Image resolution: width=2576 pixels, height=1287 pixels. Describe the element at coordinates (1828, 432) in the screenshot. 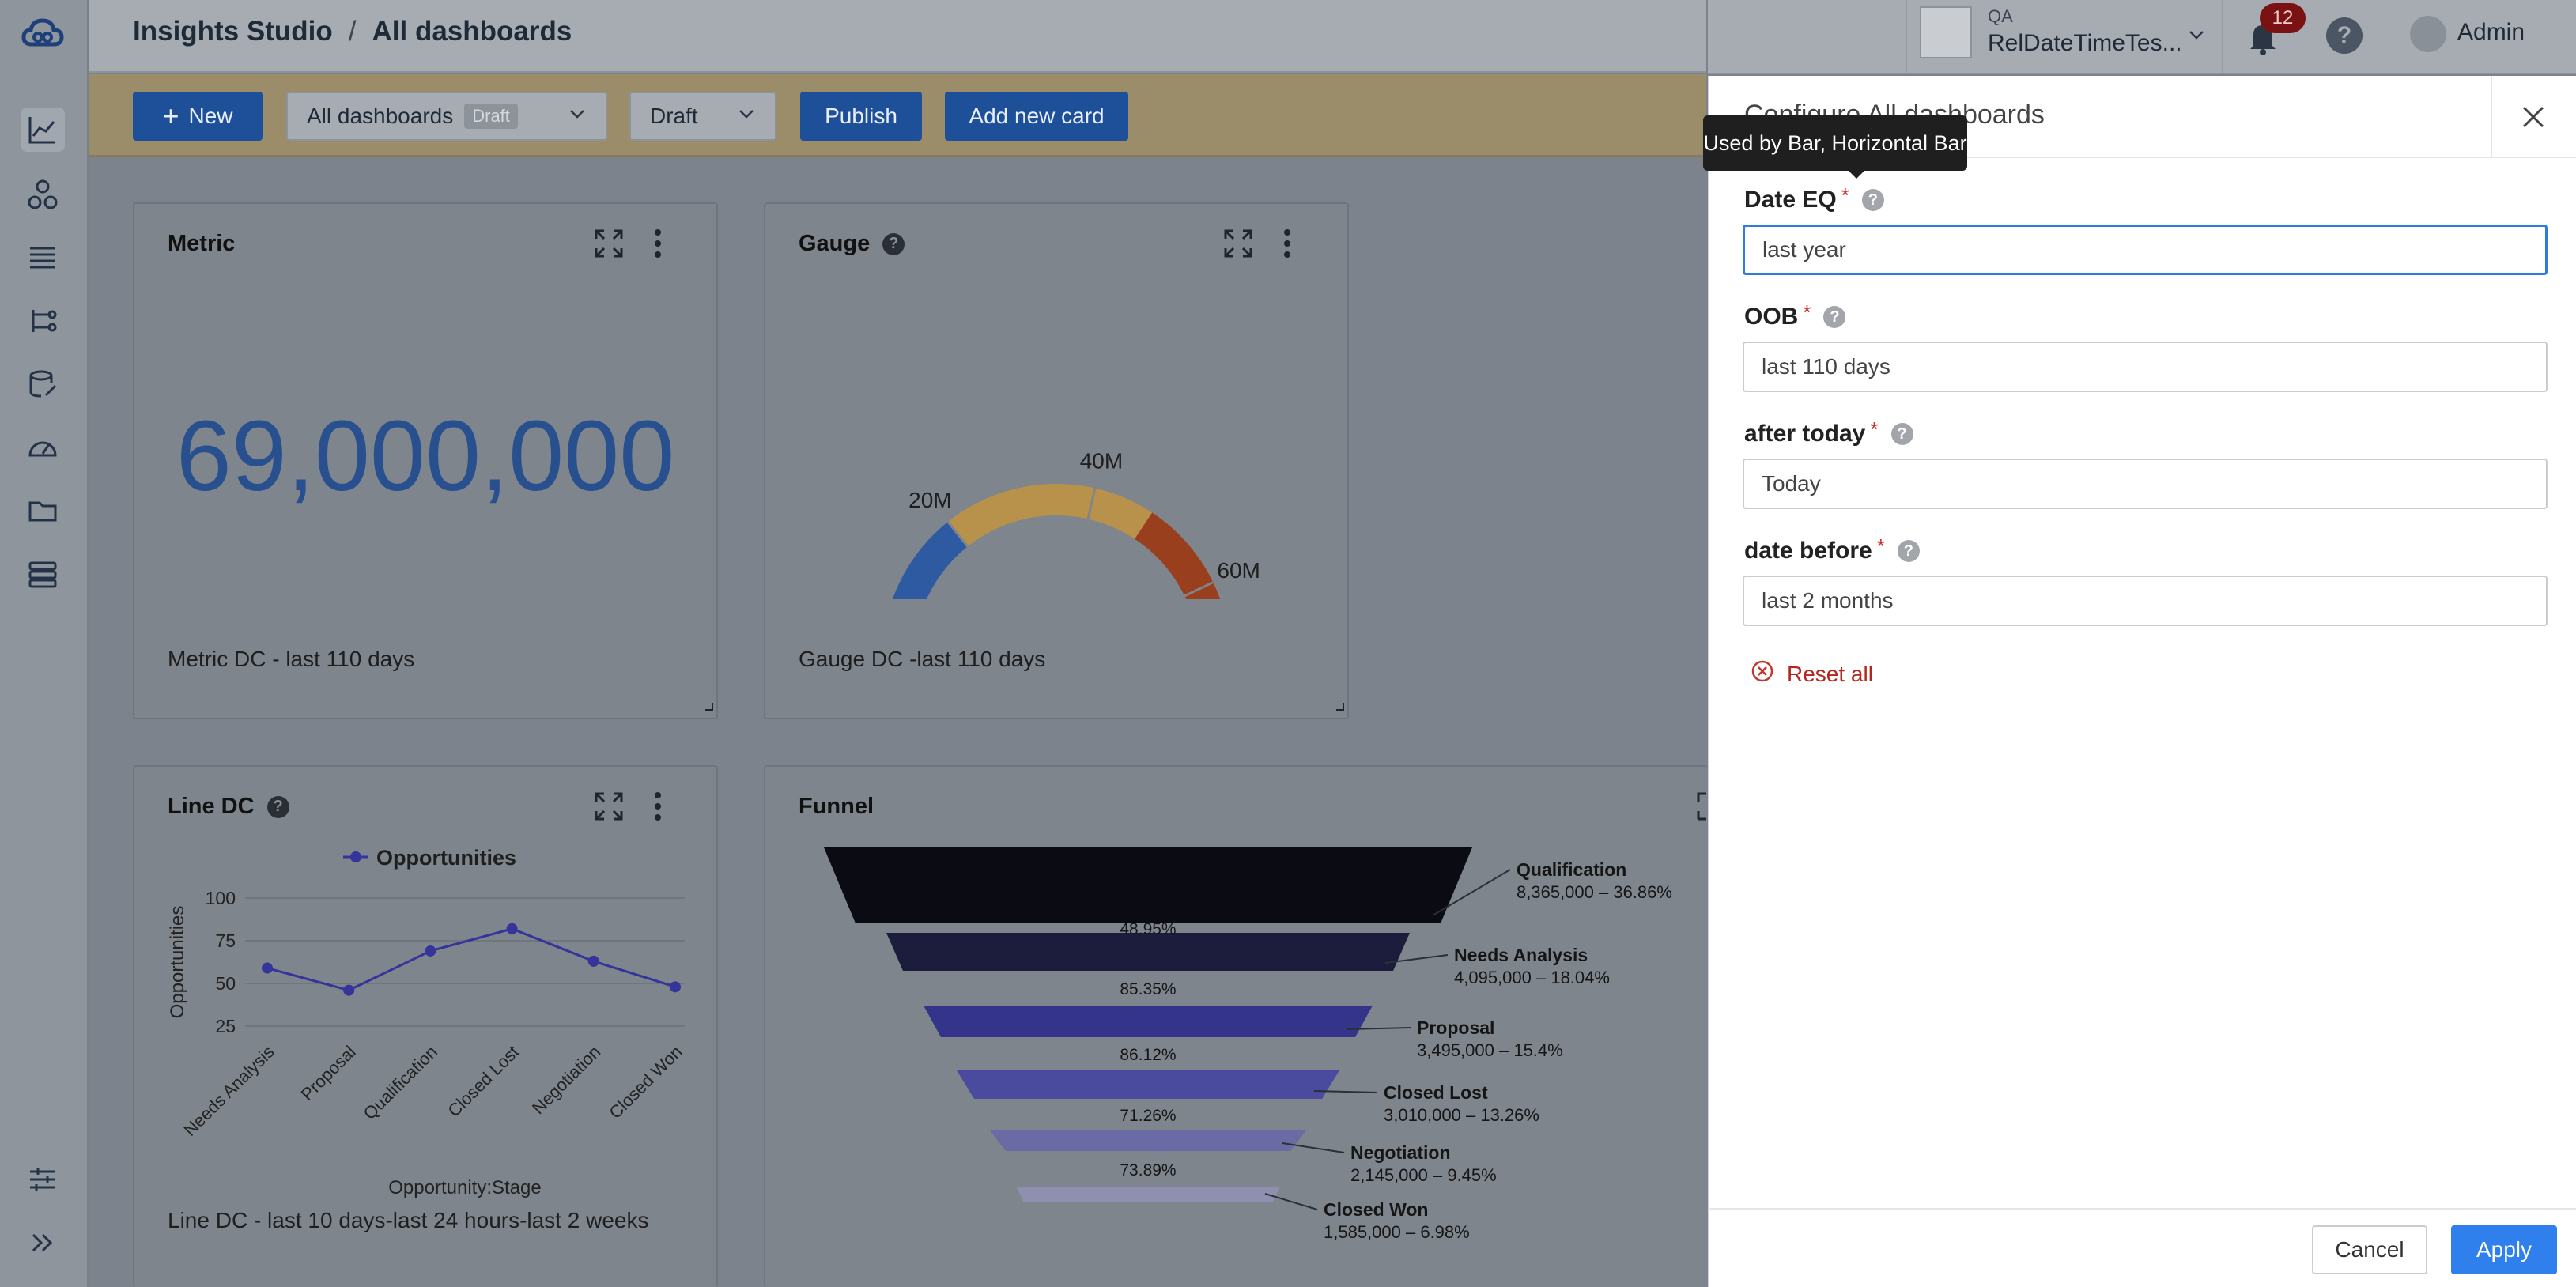

I see `field-label-after-today: after today * ?` at that location.